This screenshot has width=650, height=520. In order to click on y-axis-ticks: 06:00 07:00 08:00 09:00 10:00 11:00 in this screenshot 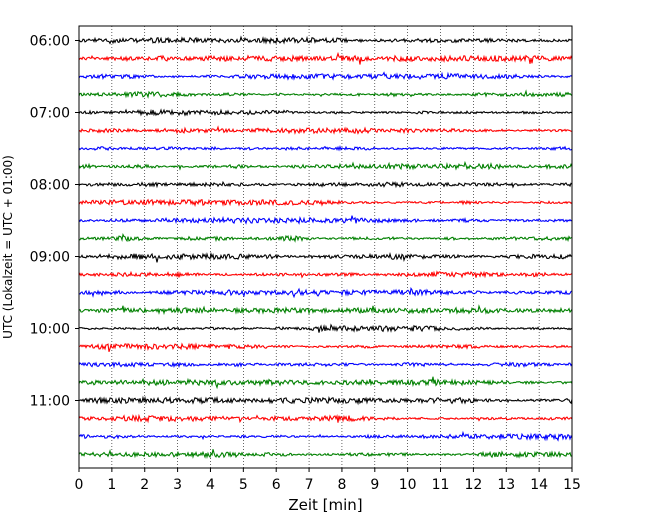, I will do `click(54, 222)`.